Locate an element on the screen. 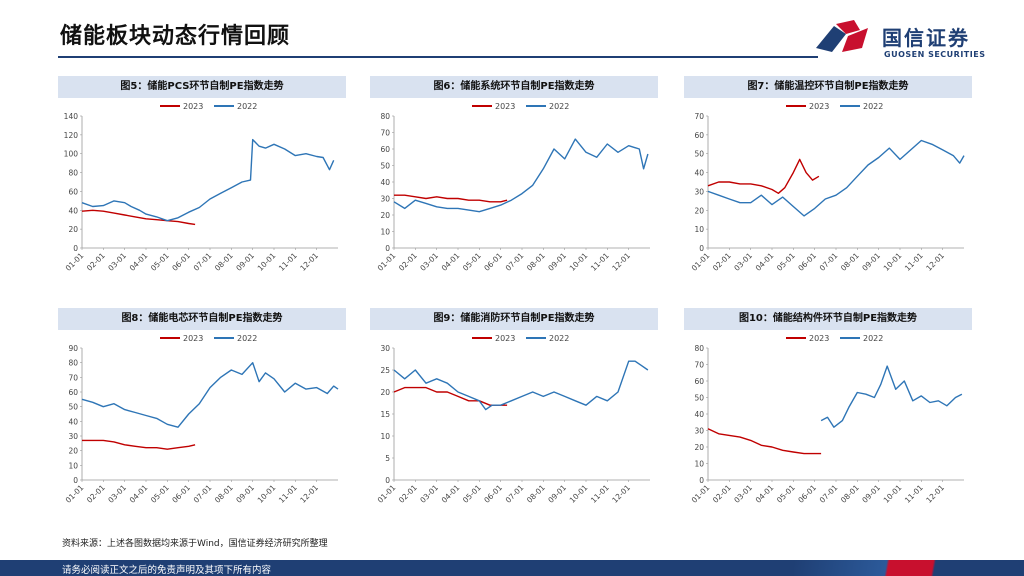  y-tick-label: 70 is located at coordinates (699, 365).